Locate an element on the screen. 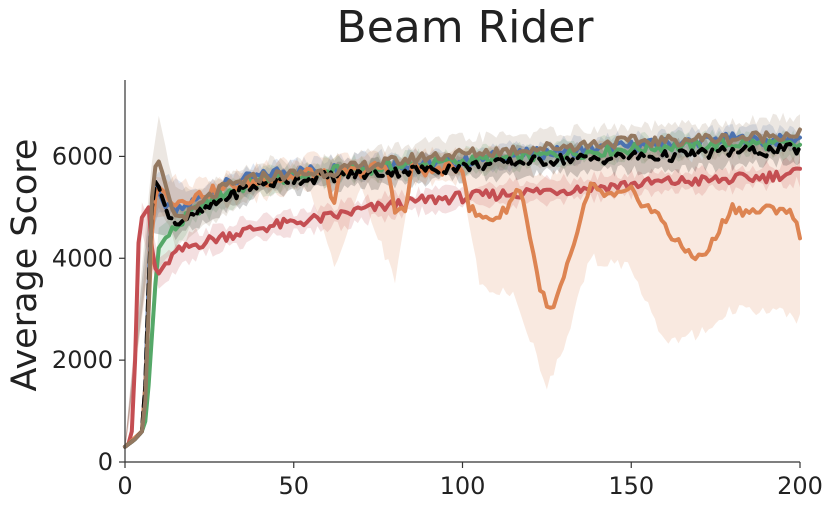  x-tick-label: 200 is located at coordinates (800, 486).